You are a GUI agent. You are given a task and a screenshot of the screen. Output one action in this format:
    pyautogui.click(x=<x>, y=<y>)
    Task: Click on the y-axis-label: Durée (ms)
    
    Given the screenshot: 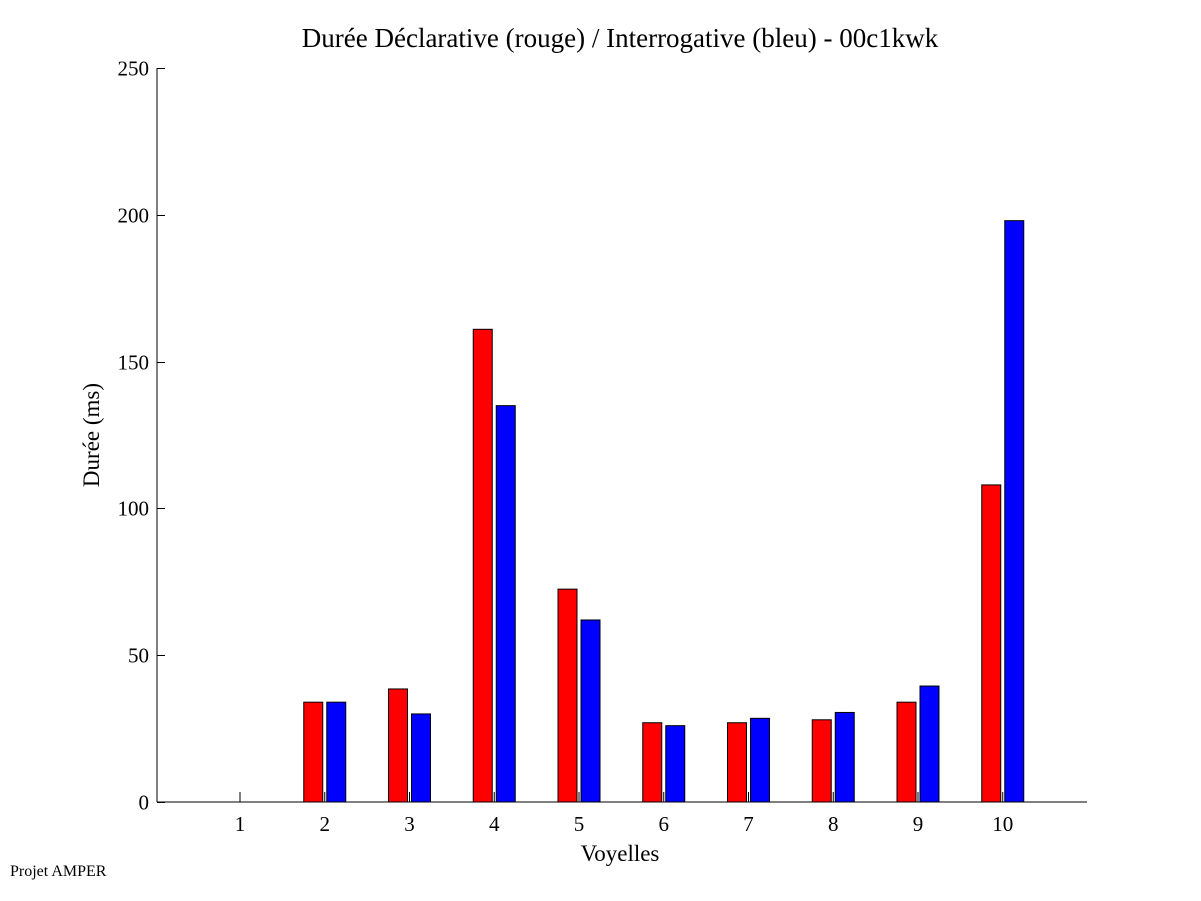 What is the action you would take?
    pyautogui.click(x=91, y=435)
    